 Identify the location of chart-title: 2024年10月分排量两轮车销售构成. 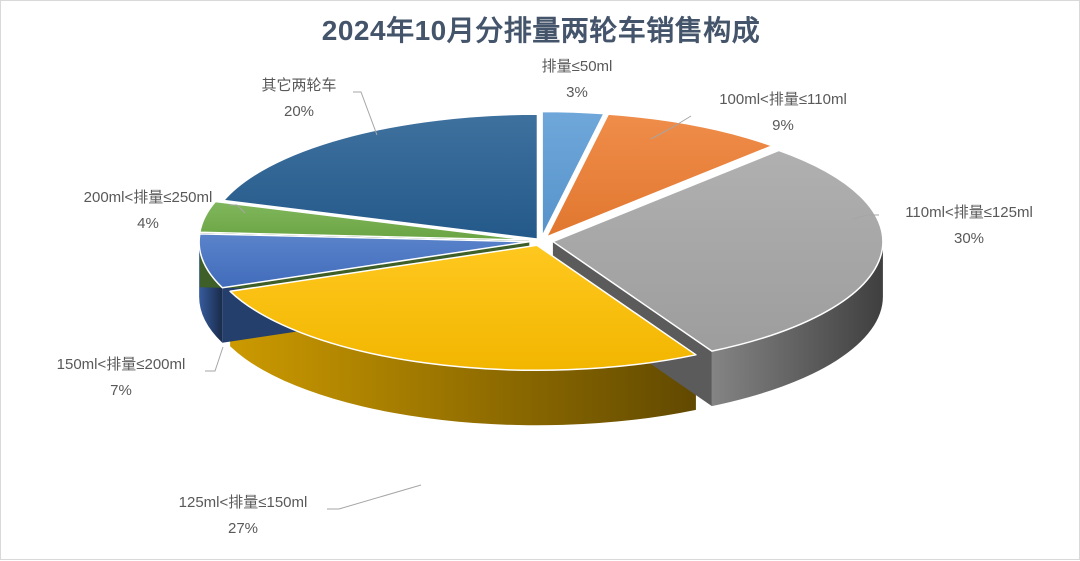
(541, 30).